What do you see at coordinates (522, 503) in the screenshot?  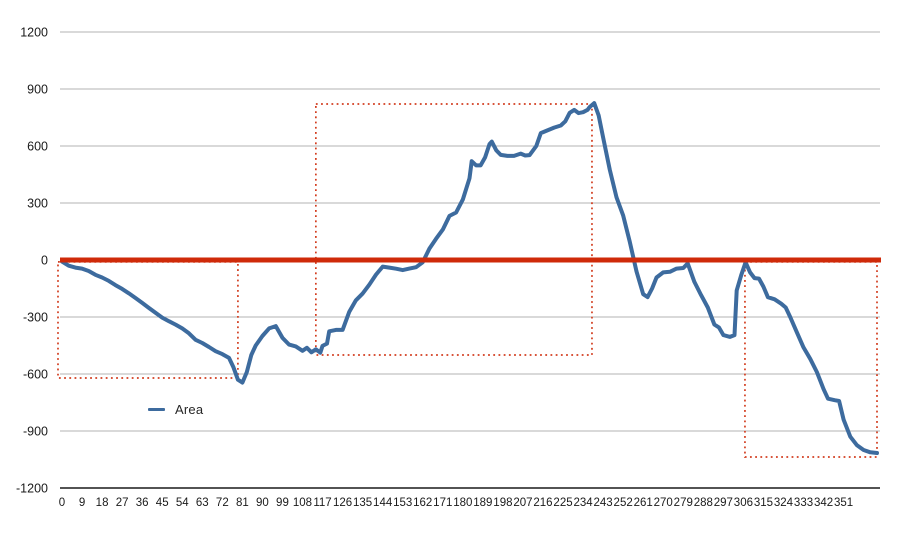 I see `x-axis-tick-label: 207` at bounding box center [522, 503].